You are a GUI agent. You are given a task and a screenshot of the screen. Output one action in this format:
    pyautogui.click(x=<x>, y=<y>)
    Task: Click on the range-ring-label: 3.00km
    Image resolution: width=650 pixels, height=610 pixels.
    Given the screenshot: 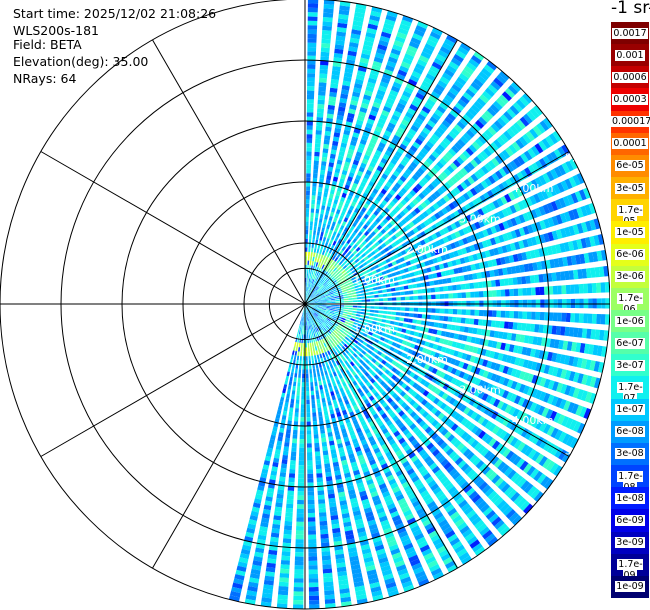 What is the action you would take?
    pyautogui.click(x=480, y=390)
    